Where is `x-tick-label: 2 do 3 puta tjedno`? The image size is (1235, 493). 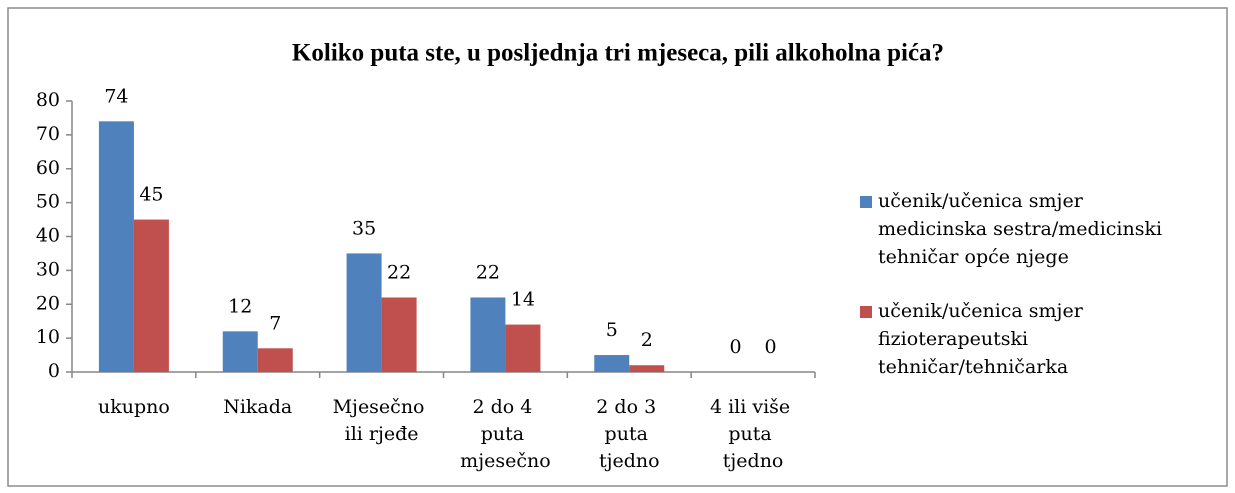 x-tick-label: 2 do 3 puta tjedno is located at coordinates (629, 434).